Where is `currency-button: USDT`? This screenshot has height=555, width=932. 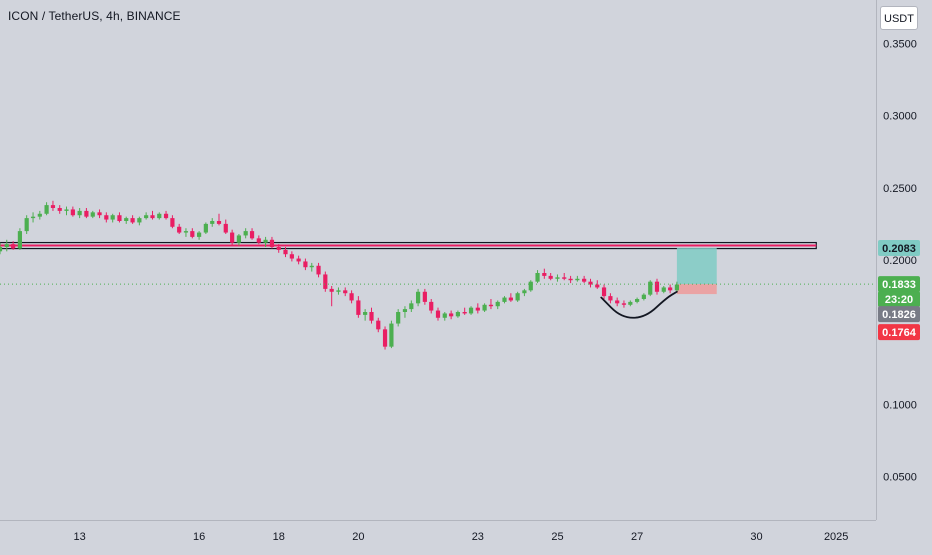 currency-button: USDT is located at coordinates (899, 18).